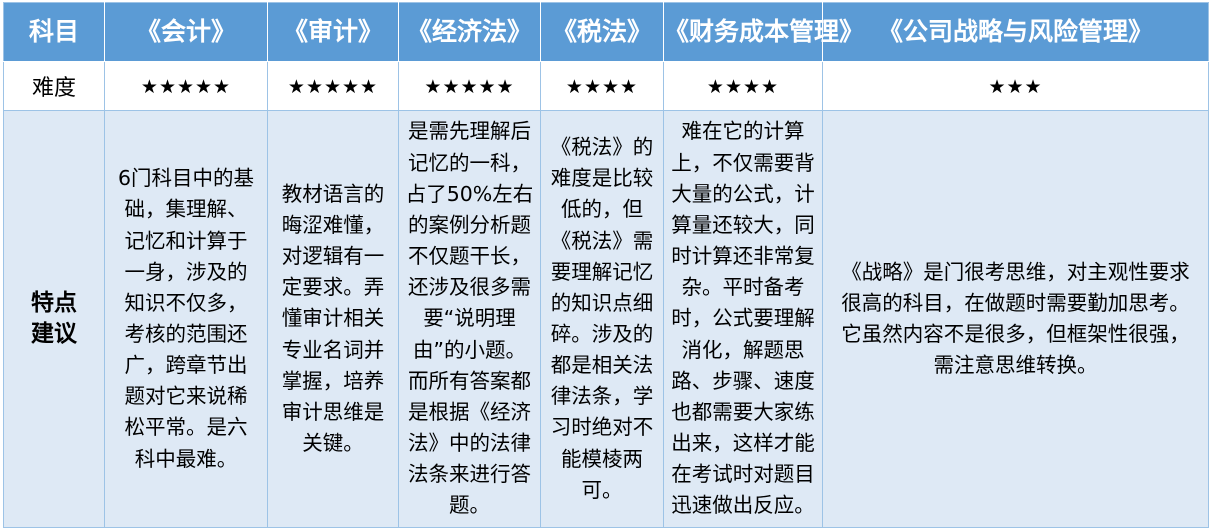  I want to click on row-label-features-advice: 特点 建议, so click(54, 319).